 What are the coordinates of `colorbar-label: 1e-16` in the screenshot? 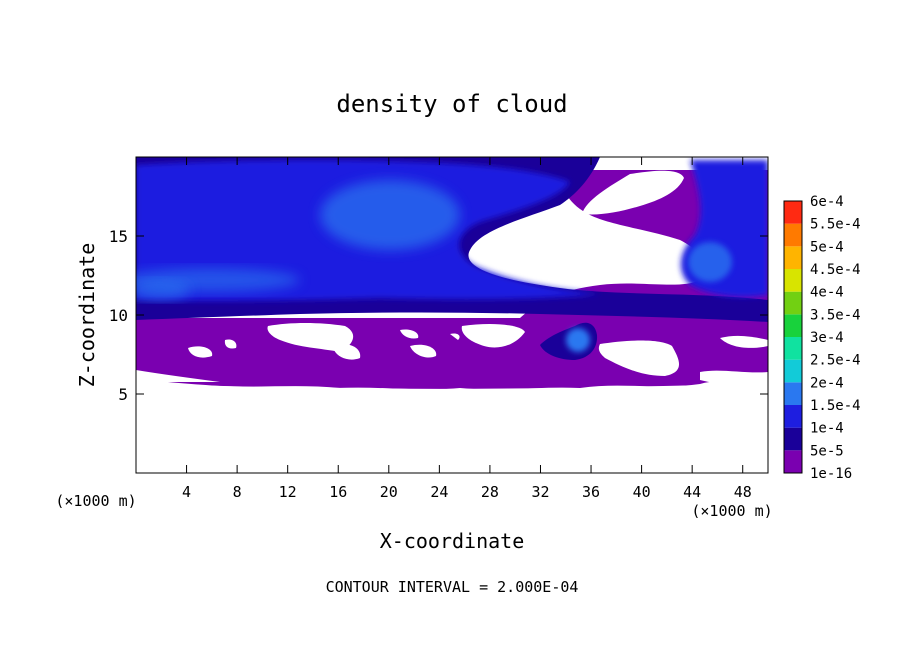 It's located at (831, 474).